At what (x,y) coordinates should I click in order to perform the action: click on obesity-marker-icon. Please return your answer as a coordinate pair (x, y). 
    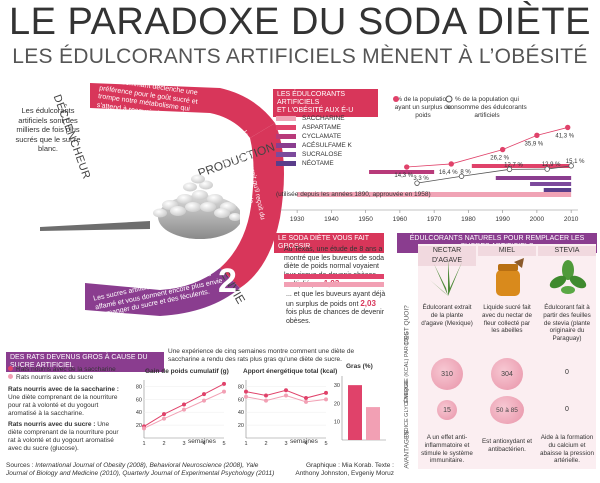
    Looking at the image, I should click on (396, 99).